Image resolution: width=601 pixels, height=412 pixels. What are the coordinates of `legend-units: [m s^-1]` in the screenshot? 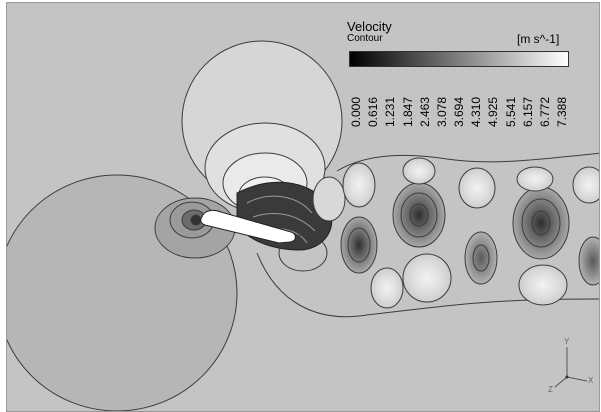 It's located at (538, 39).